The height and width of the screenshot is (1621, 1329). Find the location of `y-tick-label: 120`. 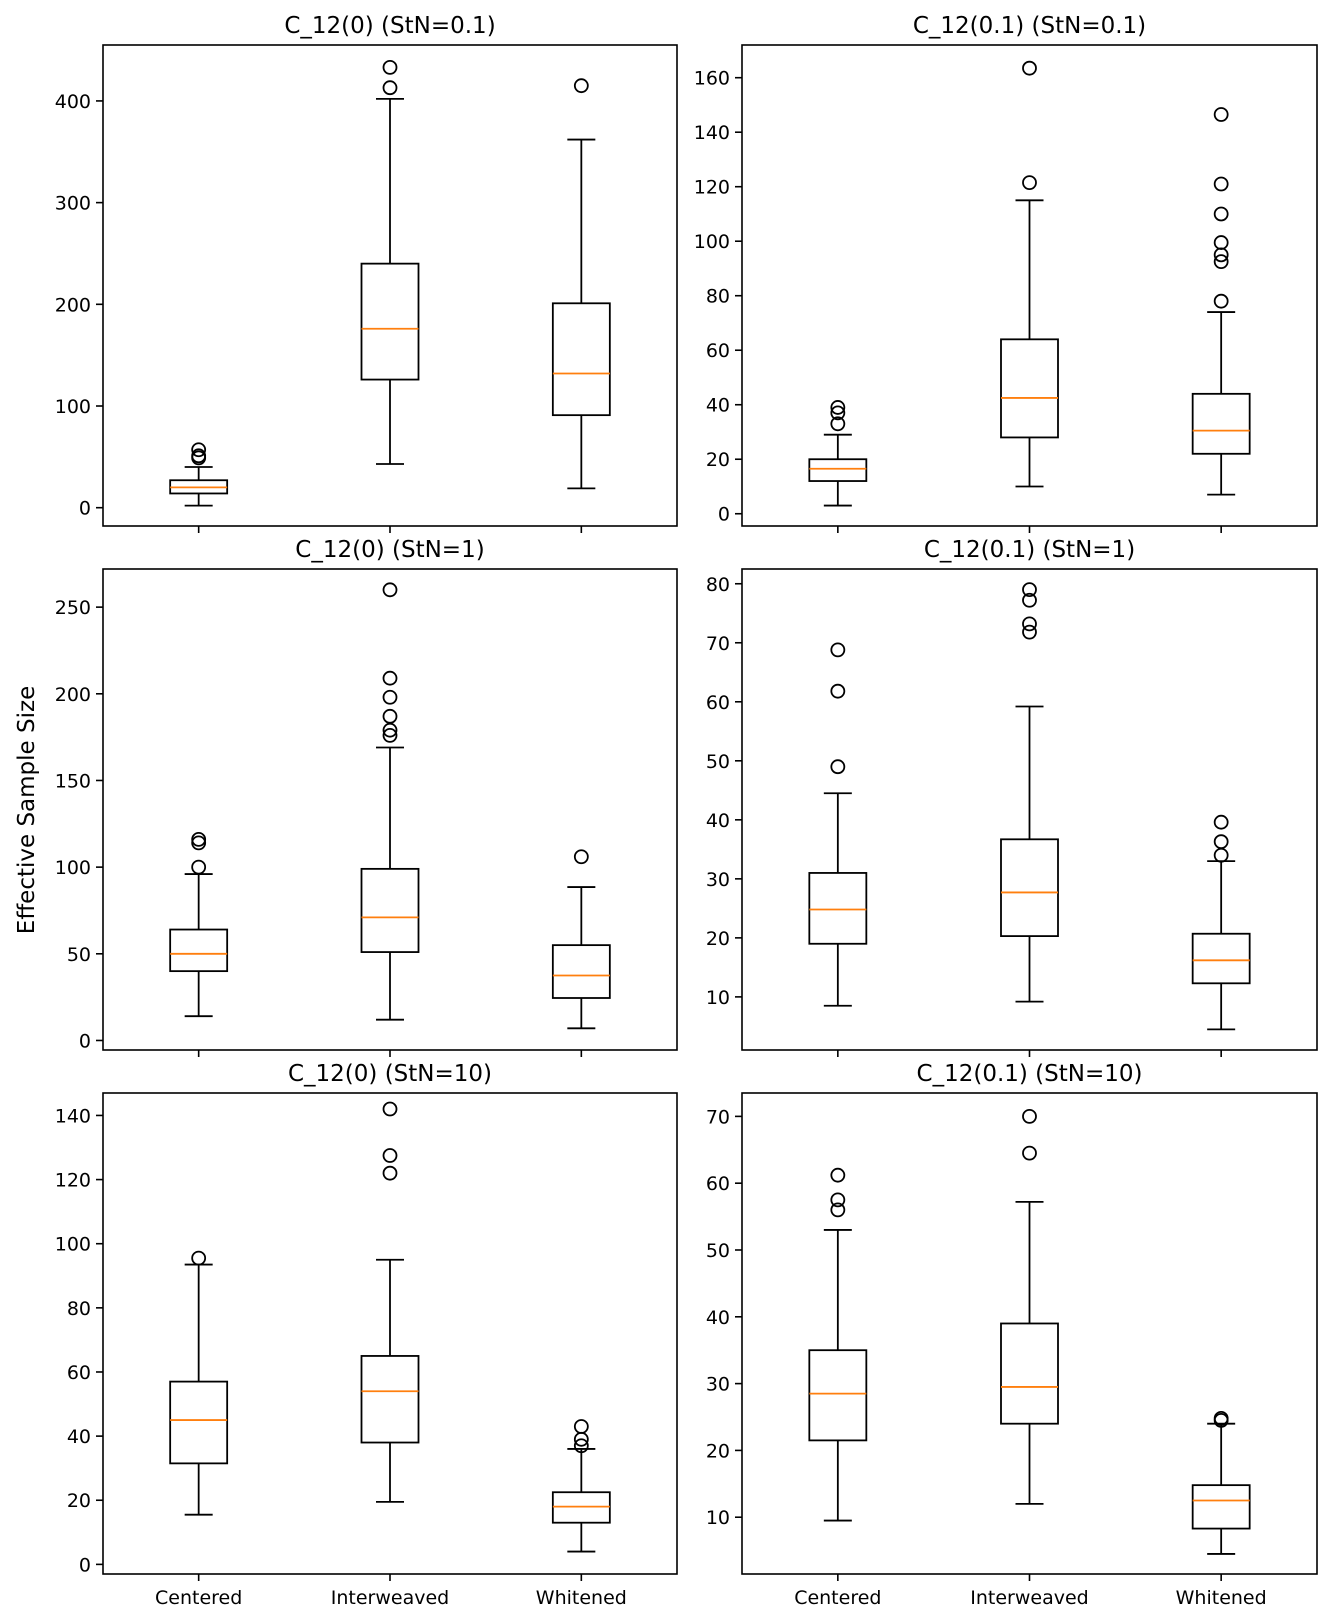

y-tick-label: 120 is located at coordinates (712, 188).